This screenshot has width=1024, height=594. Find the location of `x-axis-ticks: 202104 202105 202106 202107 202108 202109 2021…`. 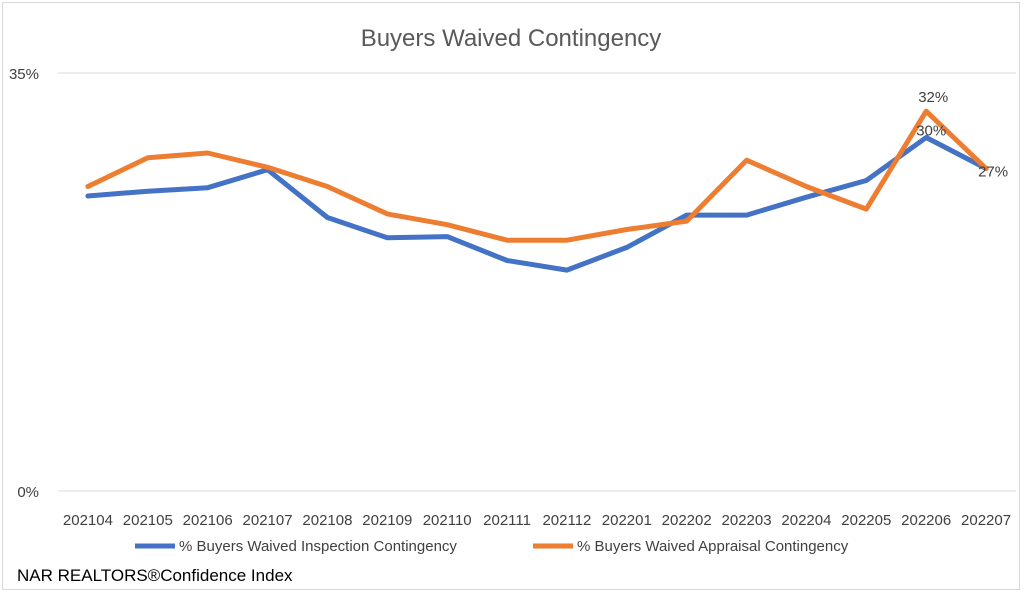

x-axis-ticks: 202104 202105 202106 202107 202108 202109 2021… is located at coordinates (537, 520).